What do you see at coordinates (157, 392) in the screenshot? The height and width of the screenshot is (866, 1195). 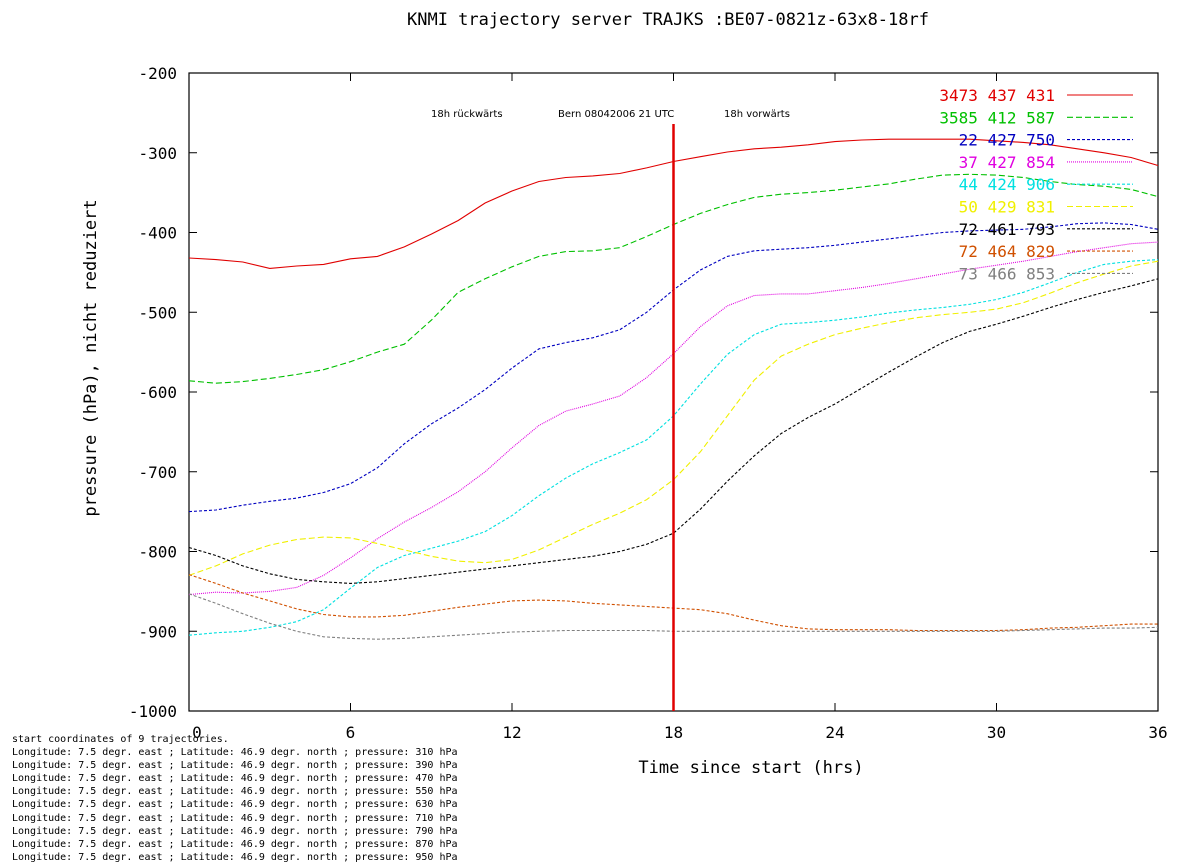 I see `y-tick-label: -600` at bounding box center [157, 392].